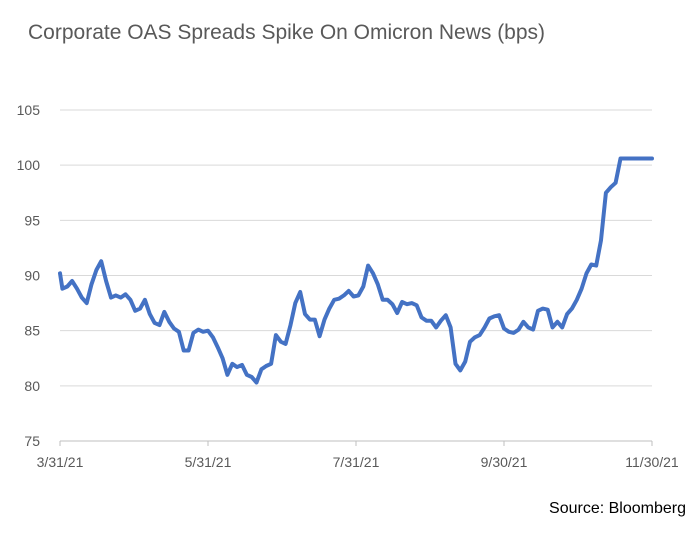 This screenshot has height=537, width=700. Describe the element at coordinates (652, 462) in the screenshot. I see `x-tick-label: 11/30/21` at that location.